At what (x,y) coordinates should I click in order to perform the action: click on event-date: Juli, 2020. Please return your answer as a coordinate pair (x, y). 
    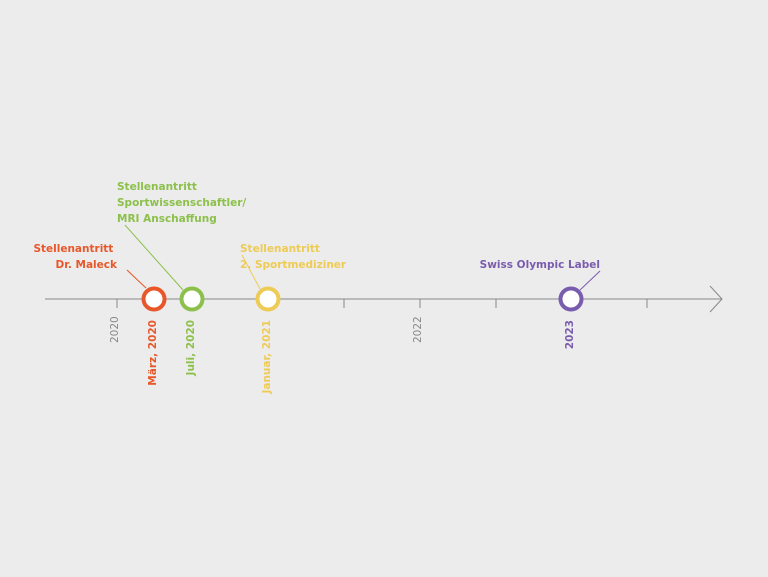
    Looking at the image, I should click on (191, 348).